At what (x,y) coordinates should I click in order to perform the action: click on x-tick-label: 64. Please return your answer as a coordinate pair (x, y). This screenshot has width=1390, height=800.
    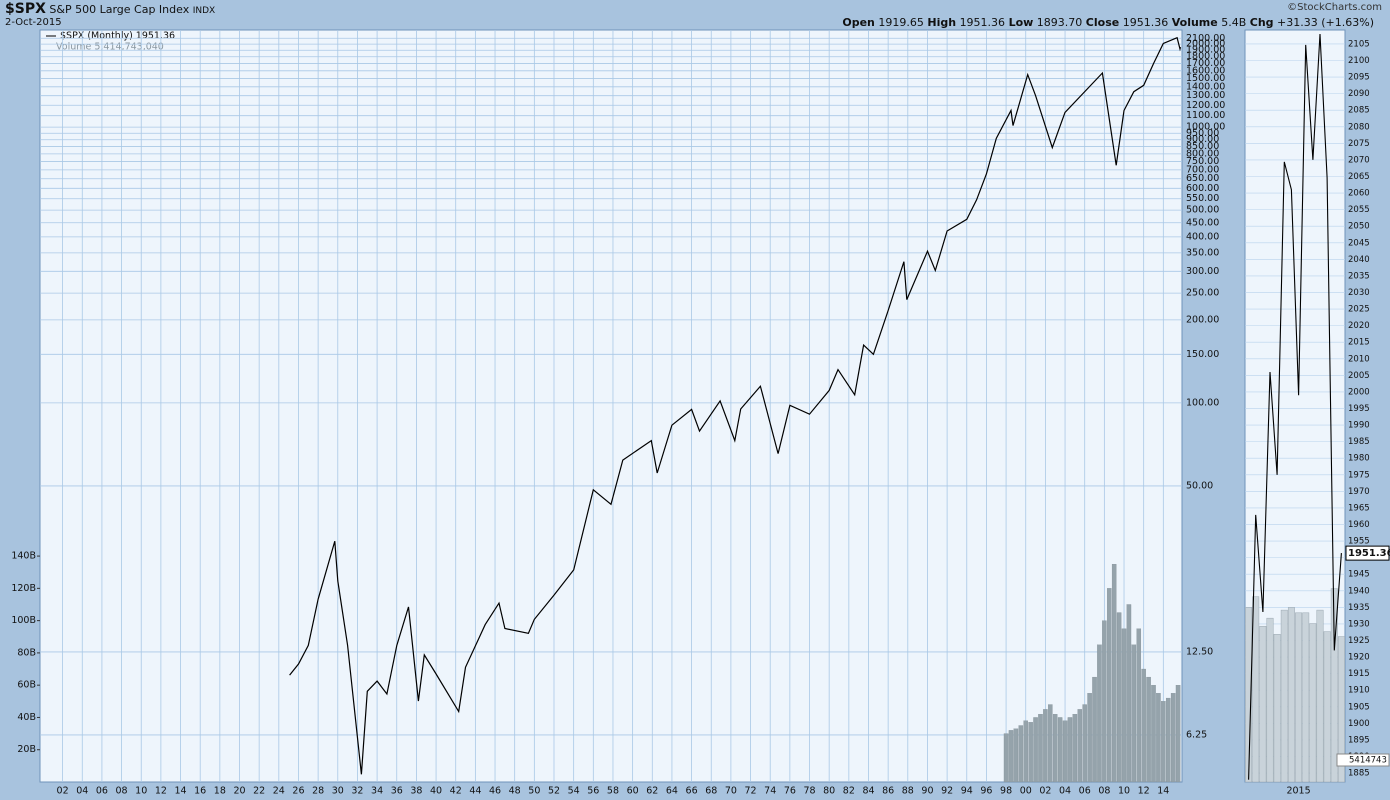
    Looking at the image, I should click on (672, 791).